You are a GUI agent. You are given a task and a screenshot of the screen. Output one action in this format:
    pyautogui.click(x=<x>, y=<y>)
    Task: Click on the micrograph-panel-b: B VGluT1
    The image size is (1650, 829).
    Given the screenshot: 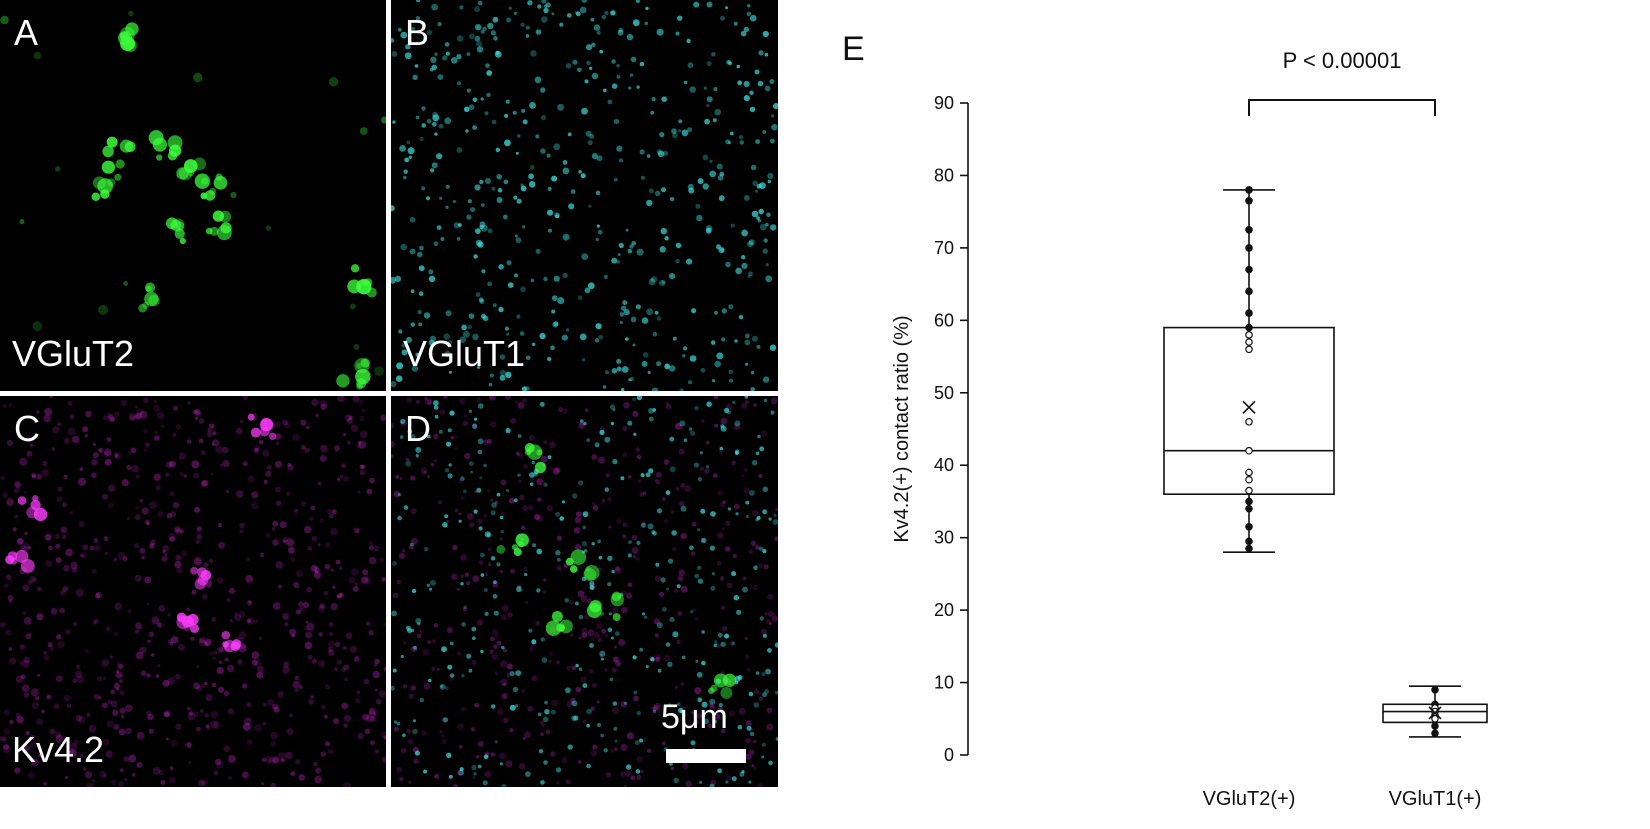 What is the action you would take?
    pyautogui.click(x=584, y=195)
    